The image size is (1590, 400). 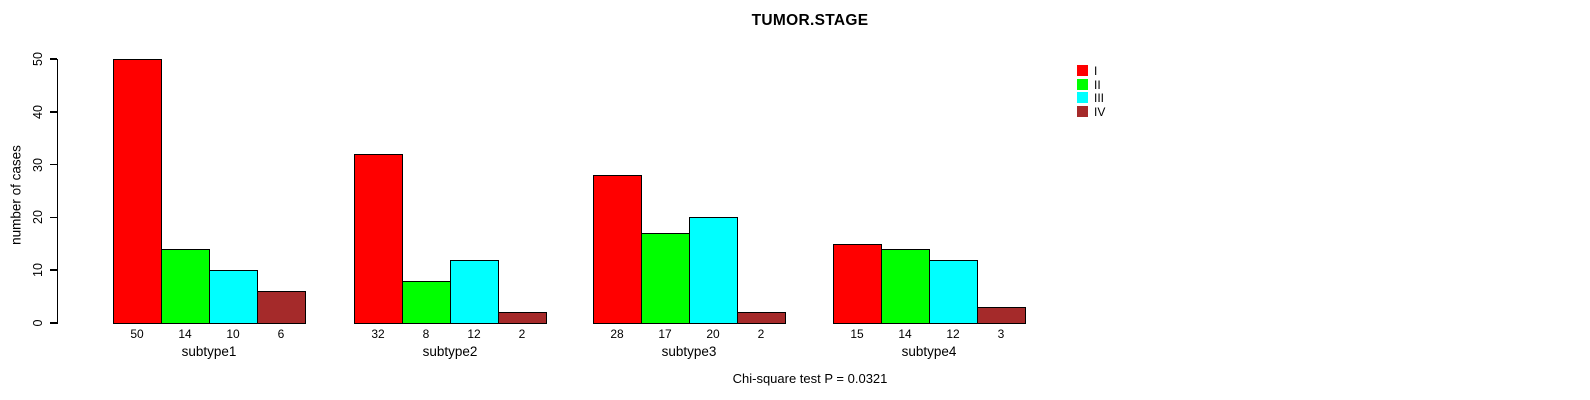 I want to click on y-axis-tick-label: 30, so click(x=38, y=164).